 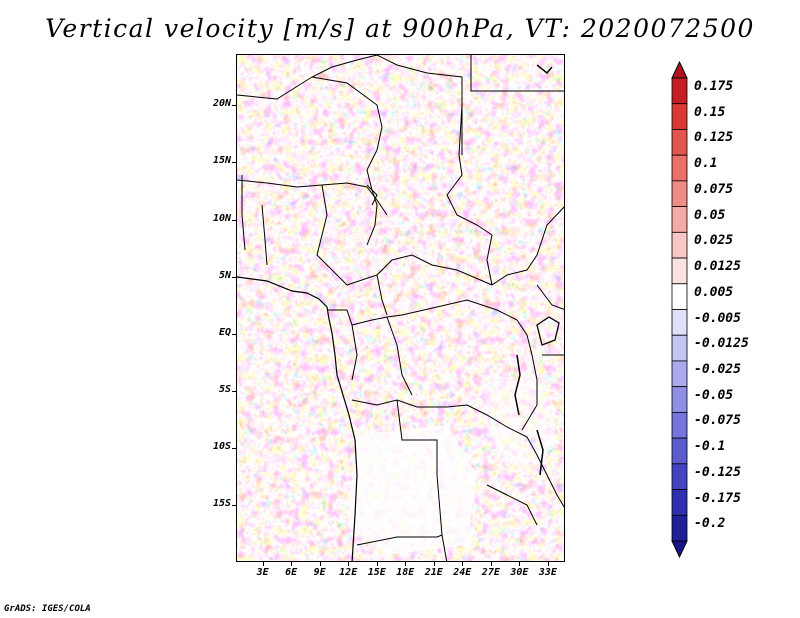 I want to click on nile-delta, so click(x=544, y=69).